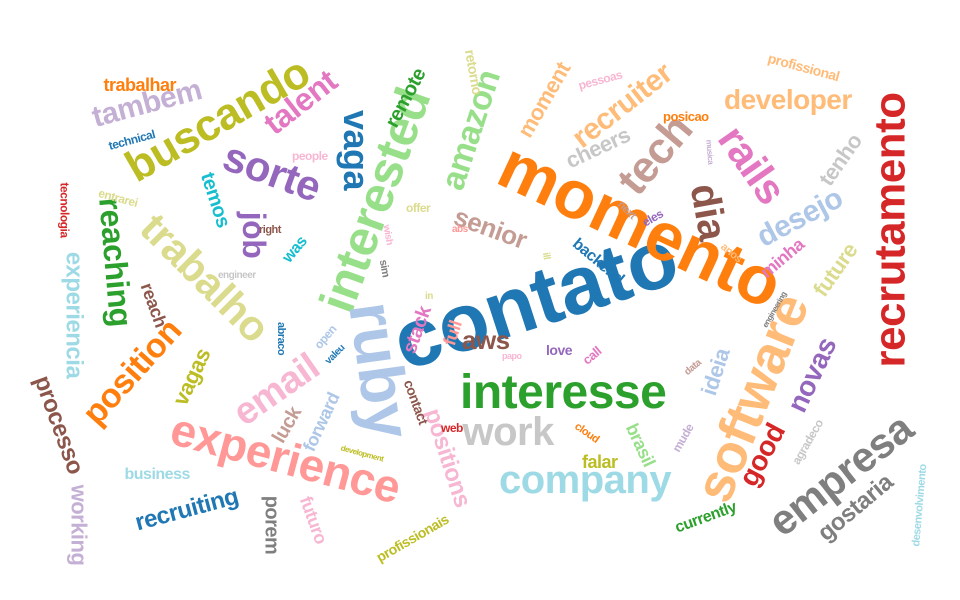  I want to click on word-abs: abs, so click(460, 229).